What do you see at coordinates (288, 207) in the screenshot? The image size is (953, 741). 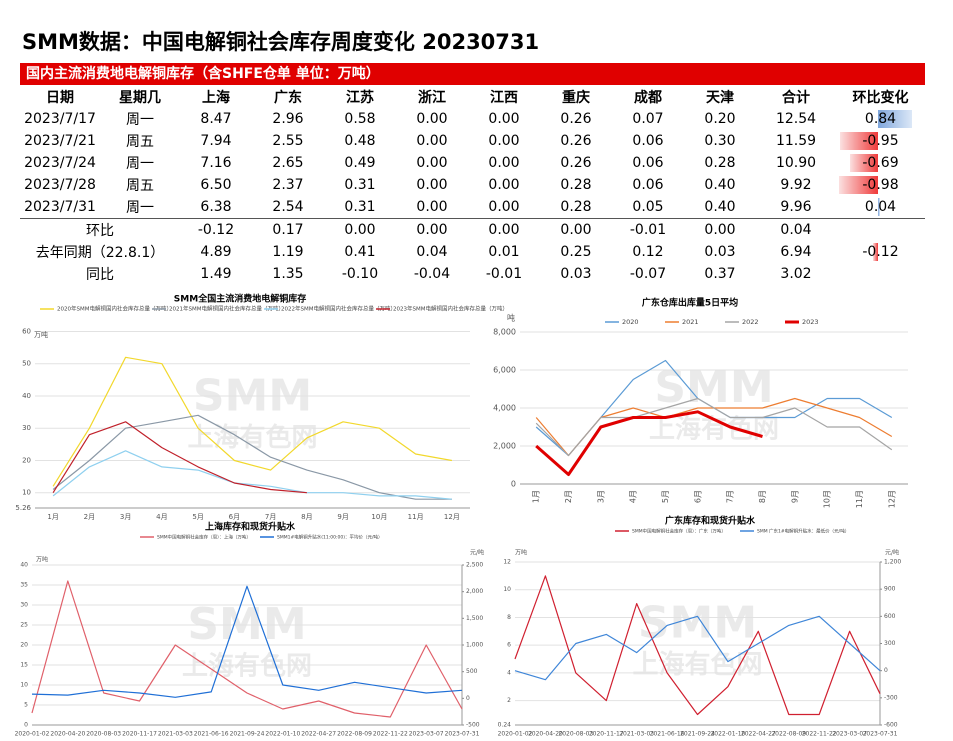 I see `cell: 2.54` at bounding box center [288, 207].